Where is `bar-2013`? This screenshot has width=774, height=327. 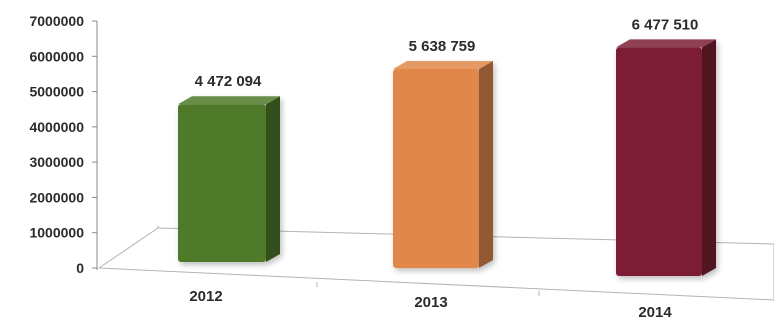 bar-2013 is located at coordinates (443, 164).